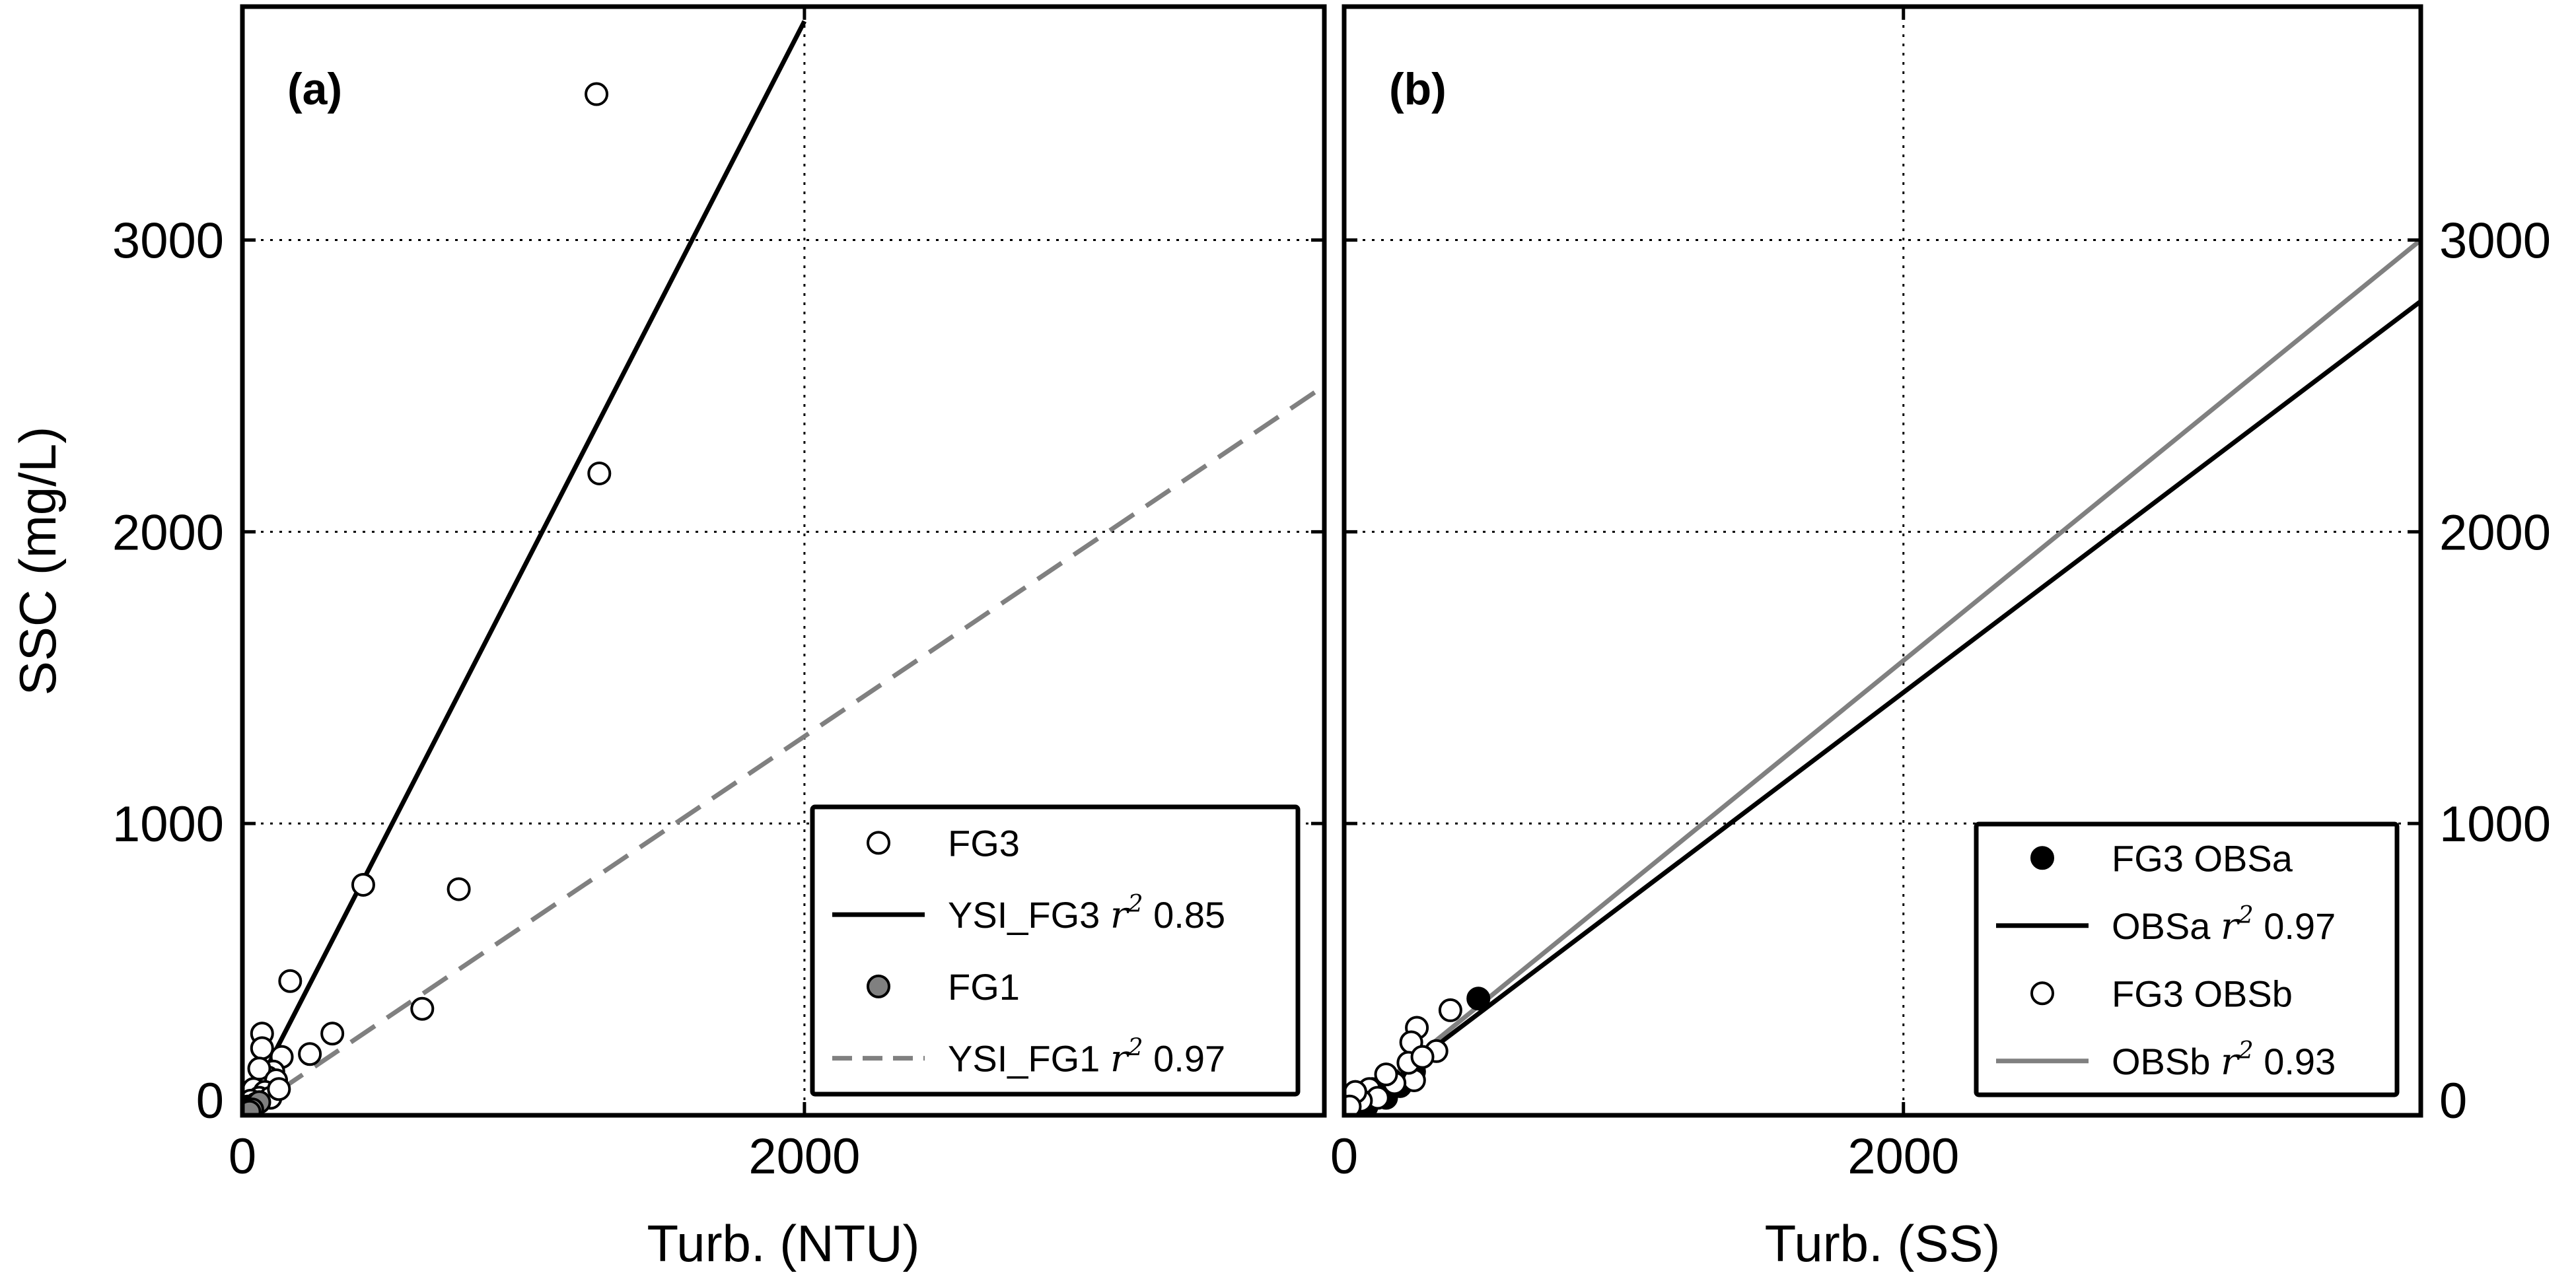 The image size is (2576, 1283). What do you see at coordinates (2203, 858) in the screenshot?
I see `legend-label: FG3 OBSa` at bounding box center [2203, 858].